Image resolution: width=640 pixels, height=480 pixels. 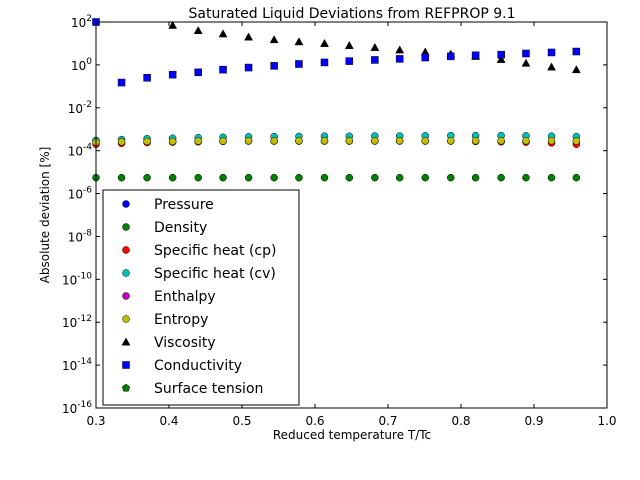 I want to click on y-tick-label: 10⁻⁴, so click(x=80, y=151).